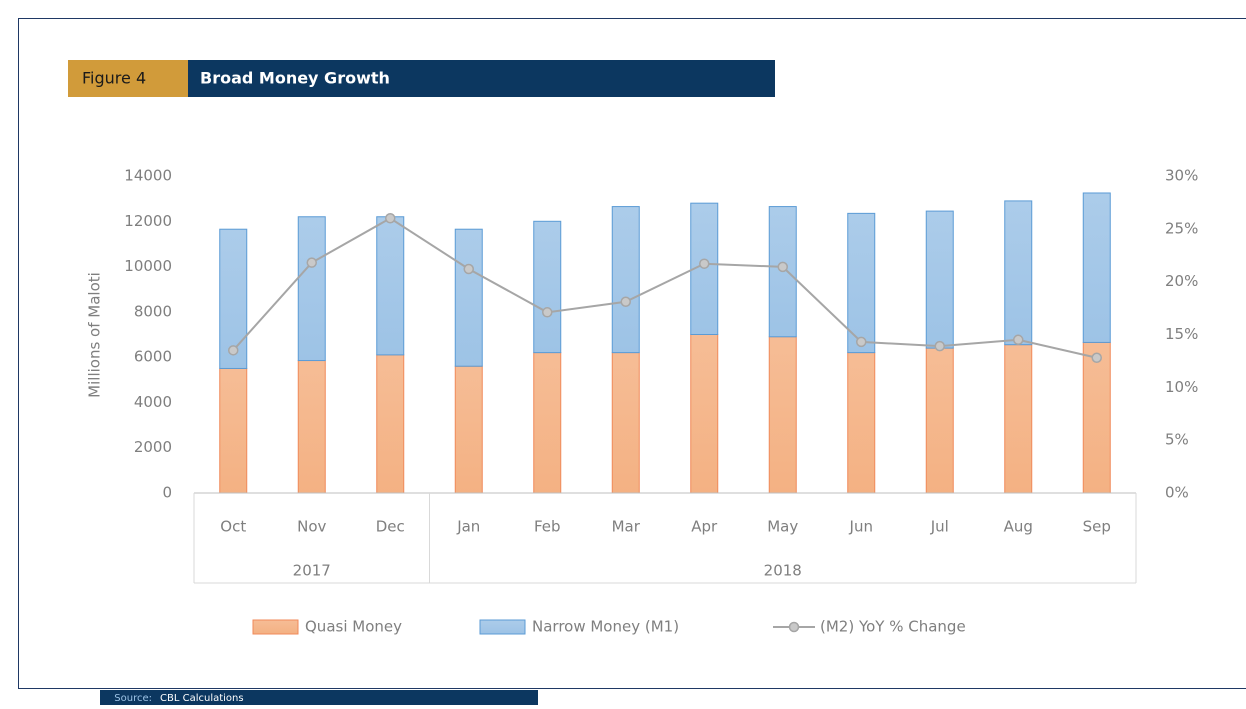 The image size is (1246, 709). What do you see at coordinates (353, 627) in the screenshot?
I see `legend-label: Quasi Money` at bounding box center [353, 627].